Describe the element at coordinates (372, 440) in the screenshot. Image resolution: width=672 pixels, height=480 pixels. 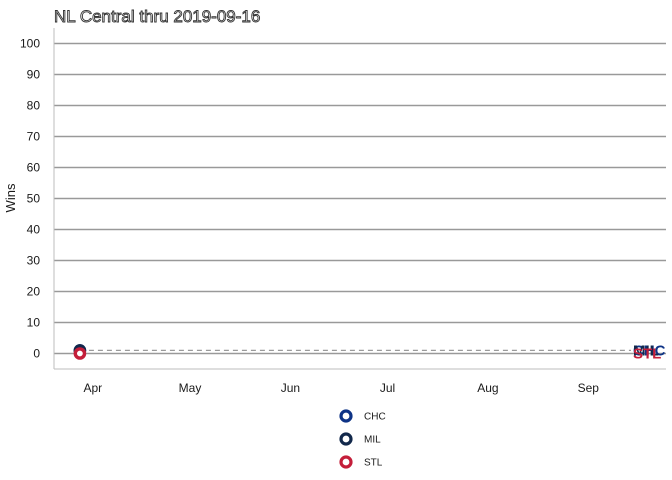
I see `legend-label: MIL` at that location.